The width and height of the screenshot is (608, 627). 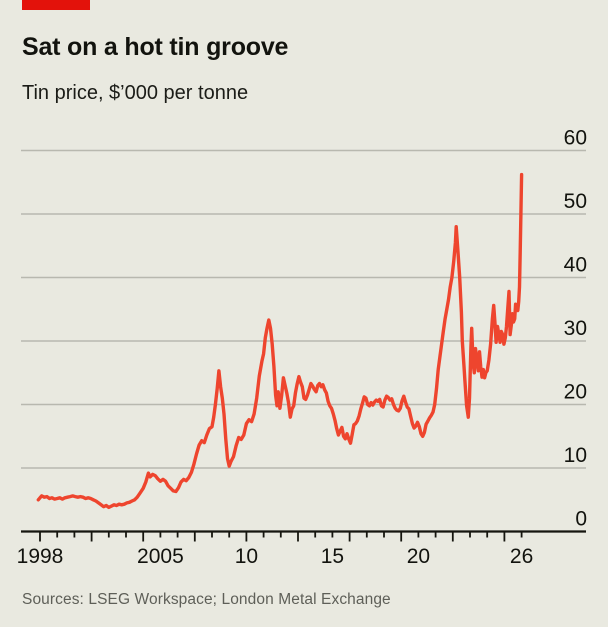 What do you see at coordinates (575, 265) in the screenshot?
I see `y-tick-label-40: 40` at bounding box center [575, 265].